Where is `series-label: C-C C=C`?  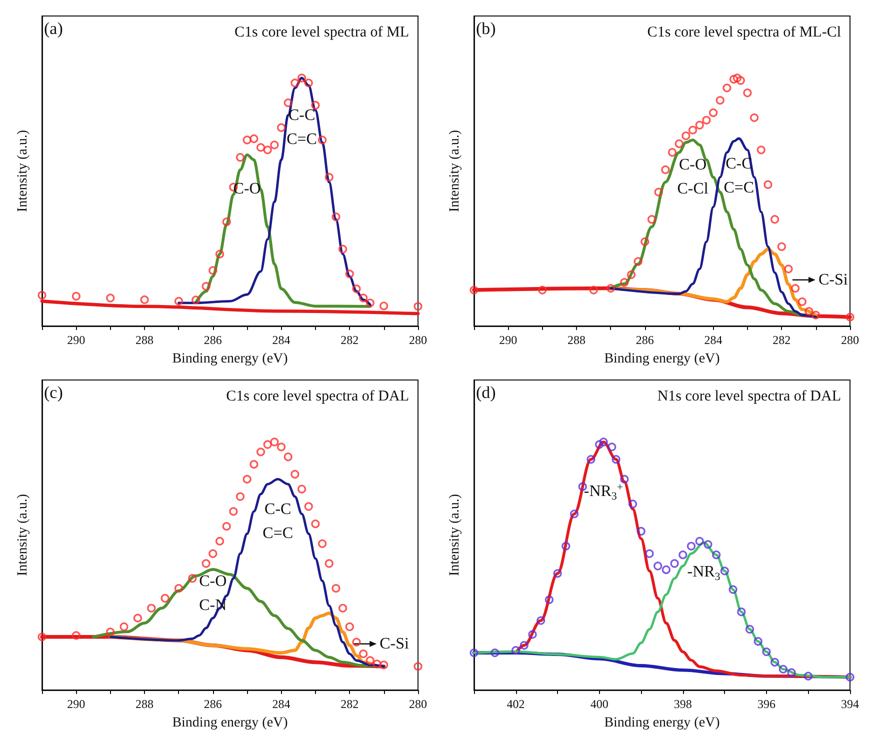 series-label: C-C C=C is located at coordinates (301, 127).